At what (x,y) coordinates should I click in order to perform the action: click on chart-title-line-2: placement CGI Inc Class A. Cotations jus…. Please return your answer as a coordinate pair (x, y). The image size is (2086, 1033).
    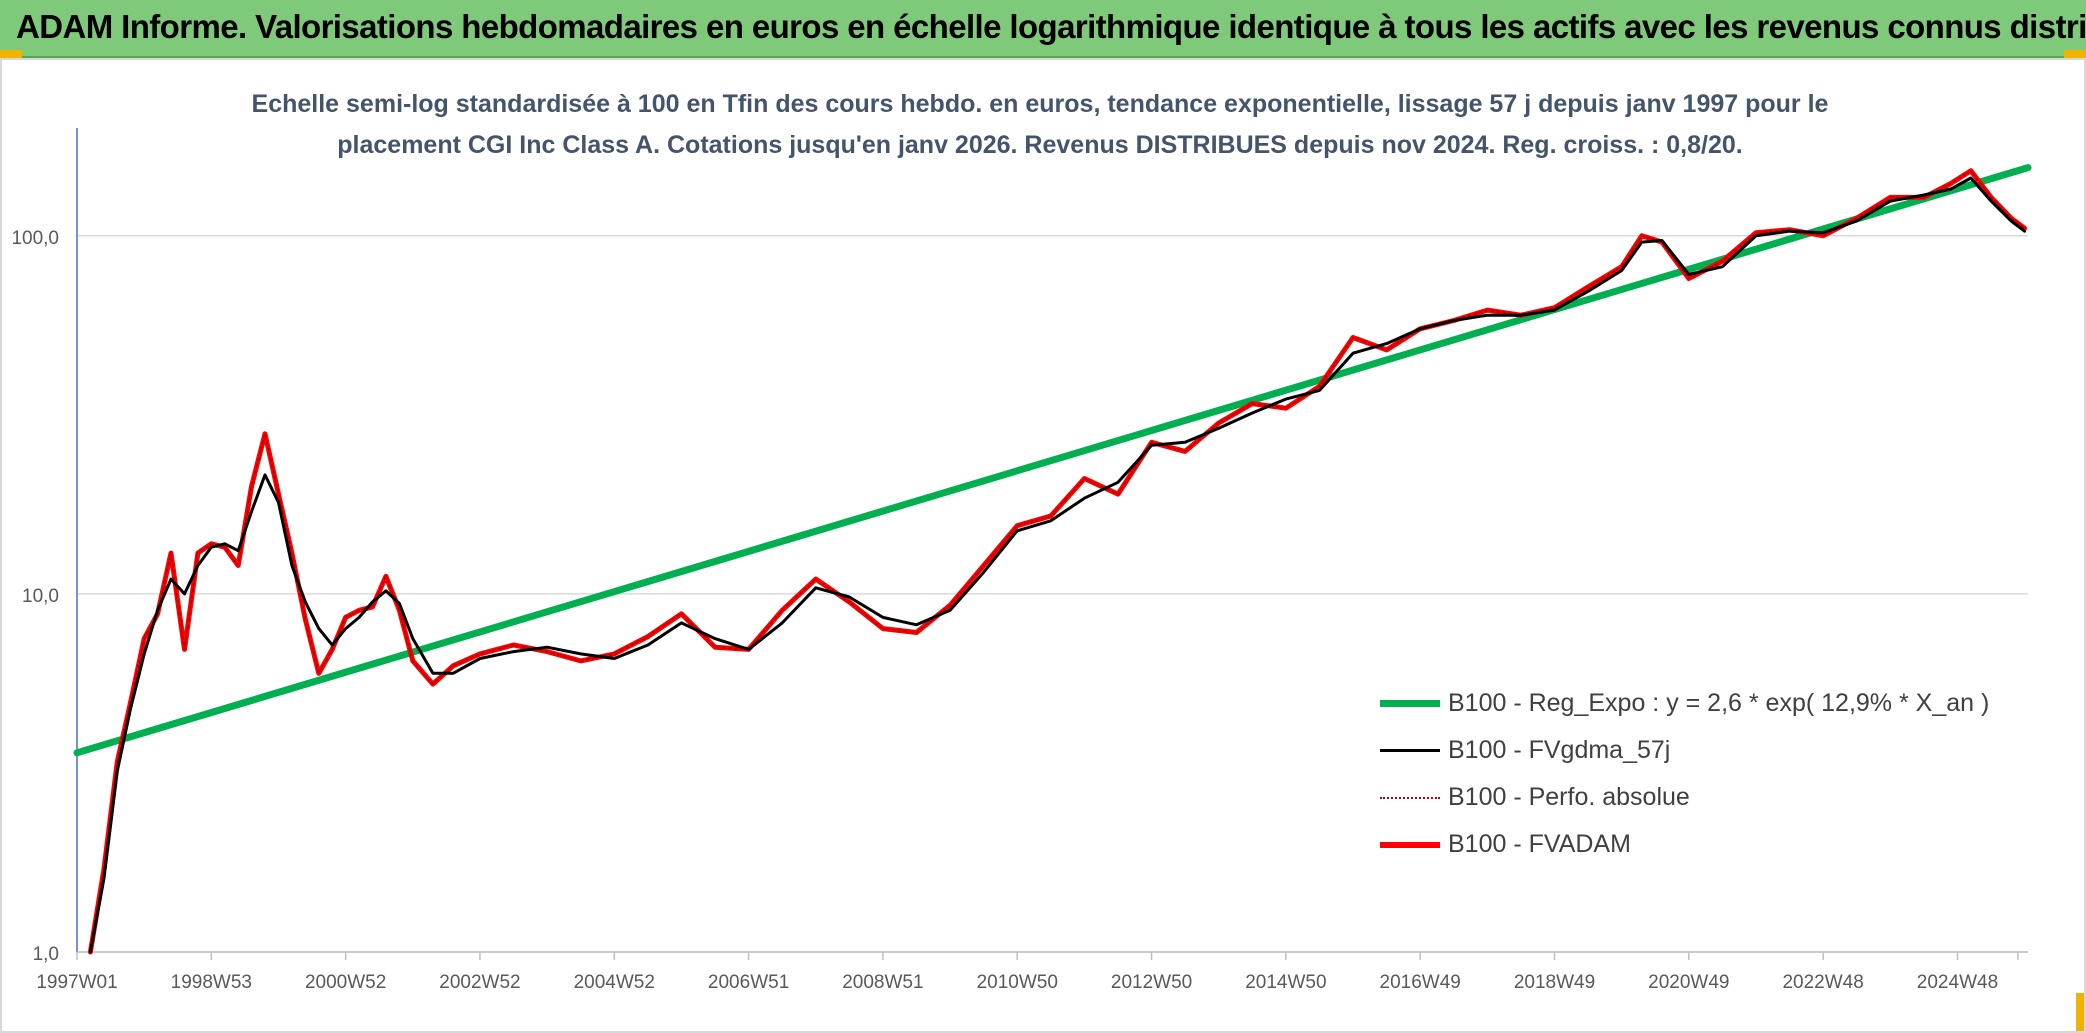
    Looking at the image, I should click on (1040, 145).